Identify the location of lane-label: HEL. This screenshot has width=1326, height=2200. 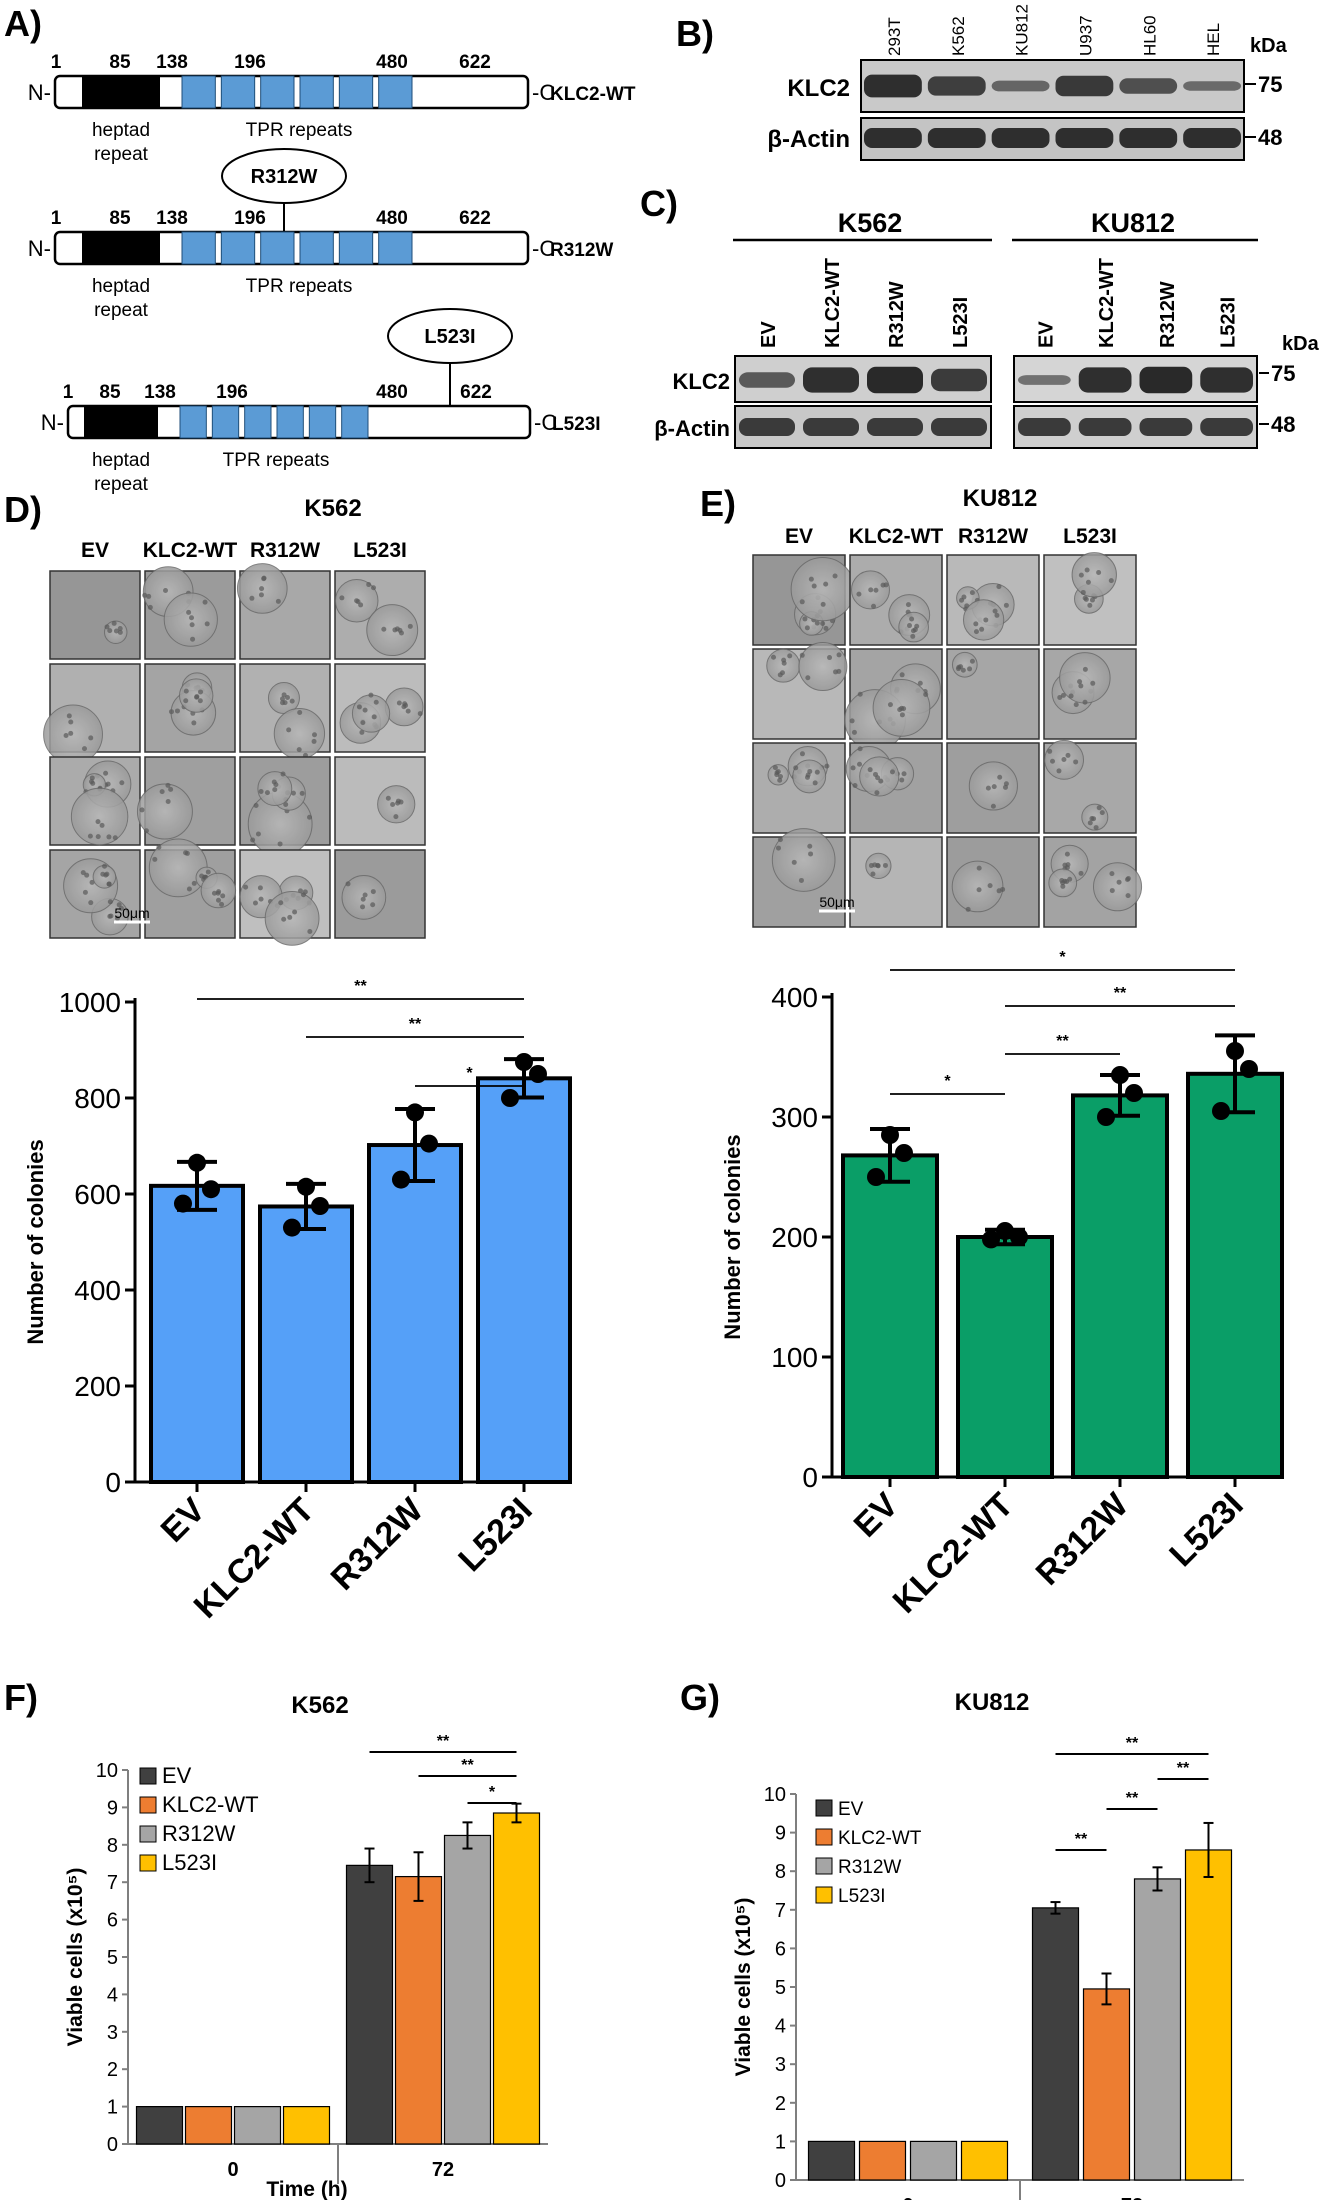
(1213, 39).